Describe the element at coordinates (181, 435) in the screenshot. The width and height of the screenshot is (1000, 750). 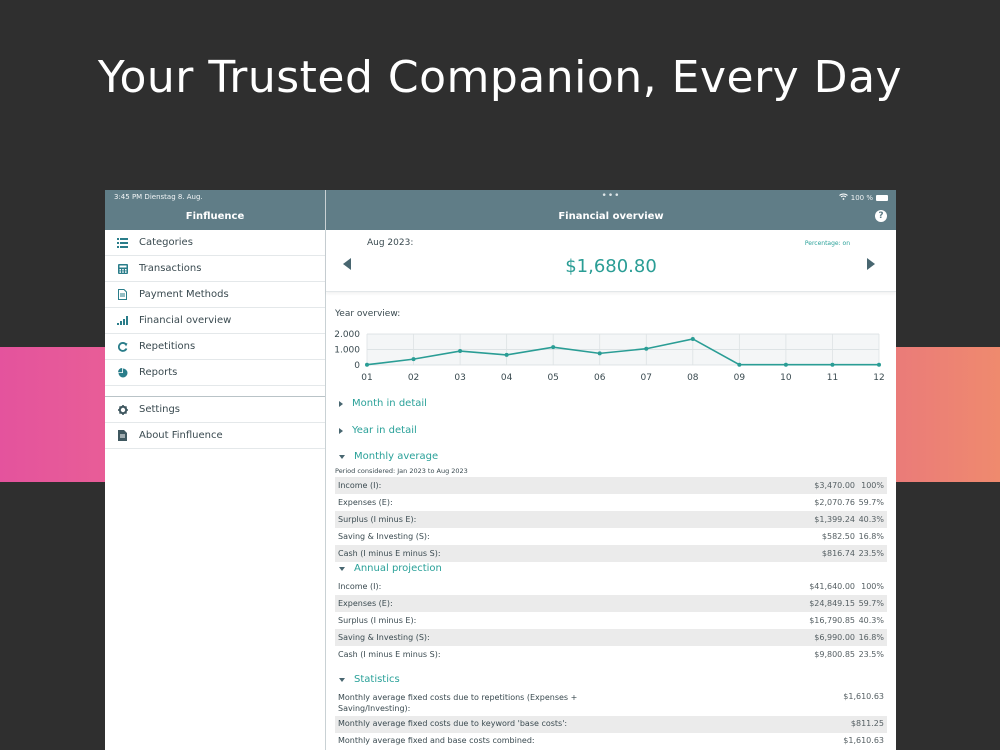
I see `sidebar-item-label: About Finfluence` at that location.